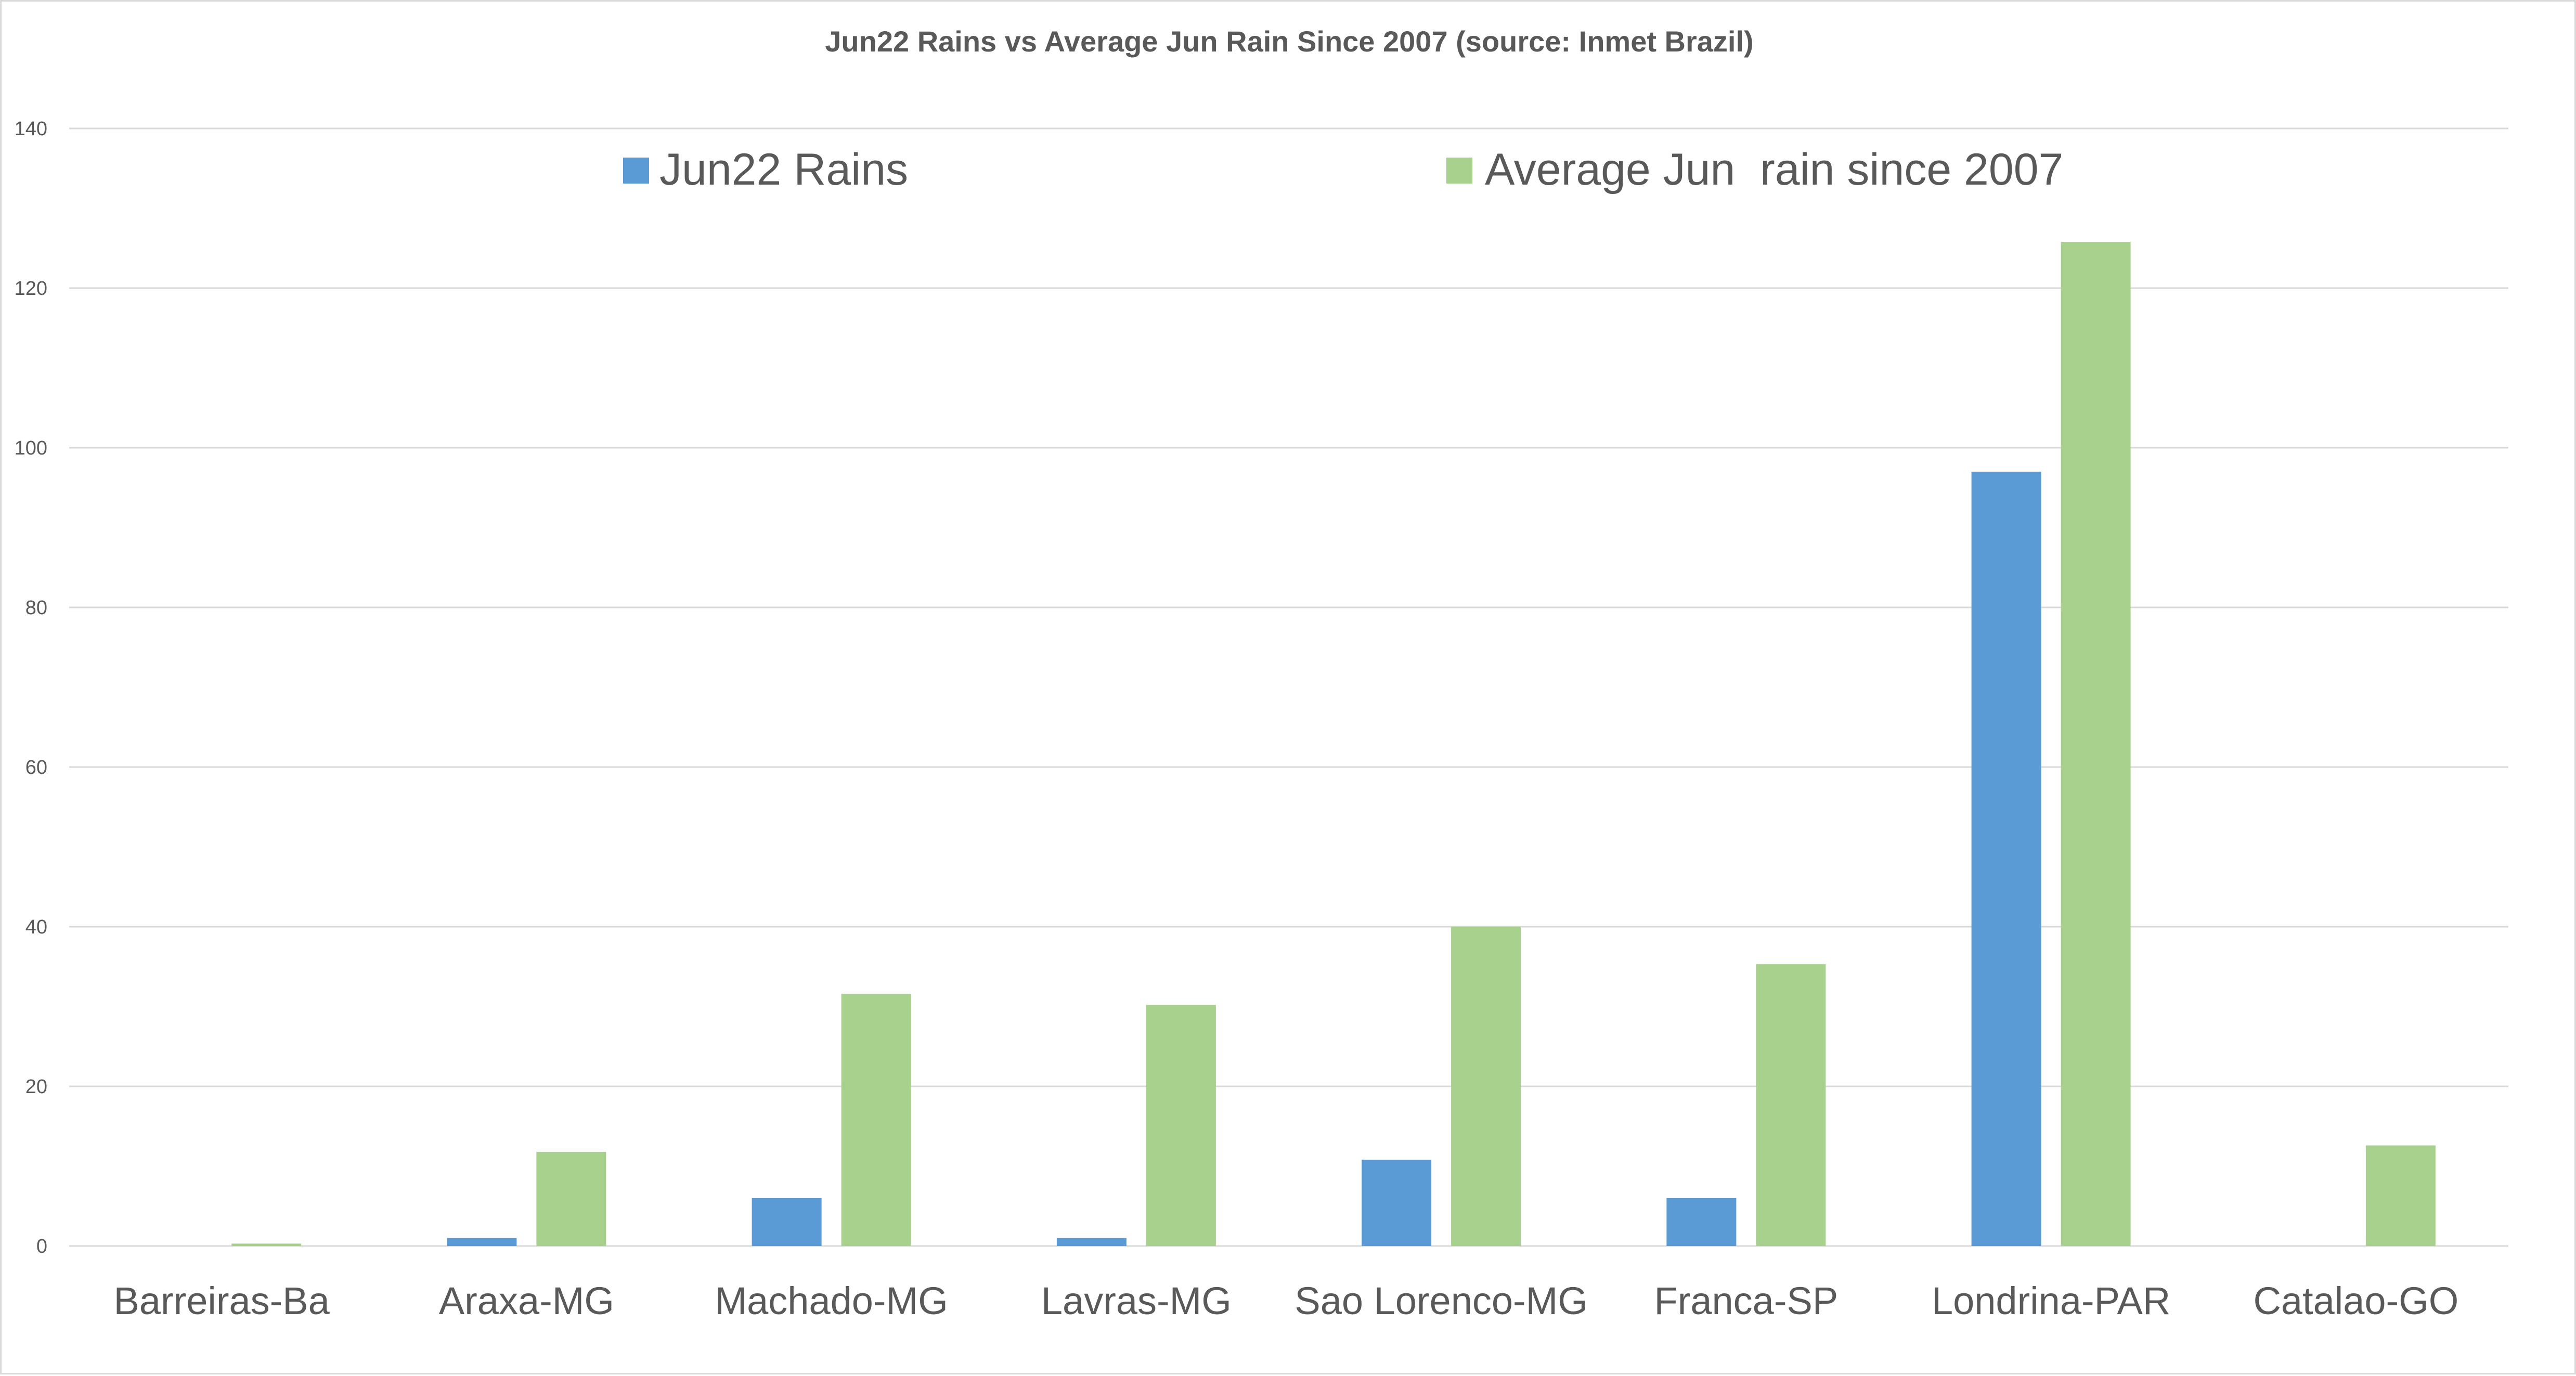 This screenshot has height=1376, width=2576. Describe the element at coordinates (1091, 1242) in the screenshot. I see `bar-jun22-rains-lavras-mg` at that location.